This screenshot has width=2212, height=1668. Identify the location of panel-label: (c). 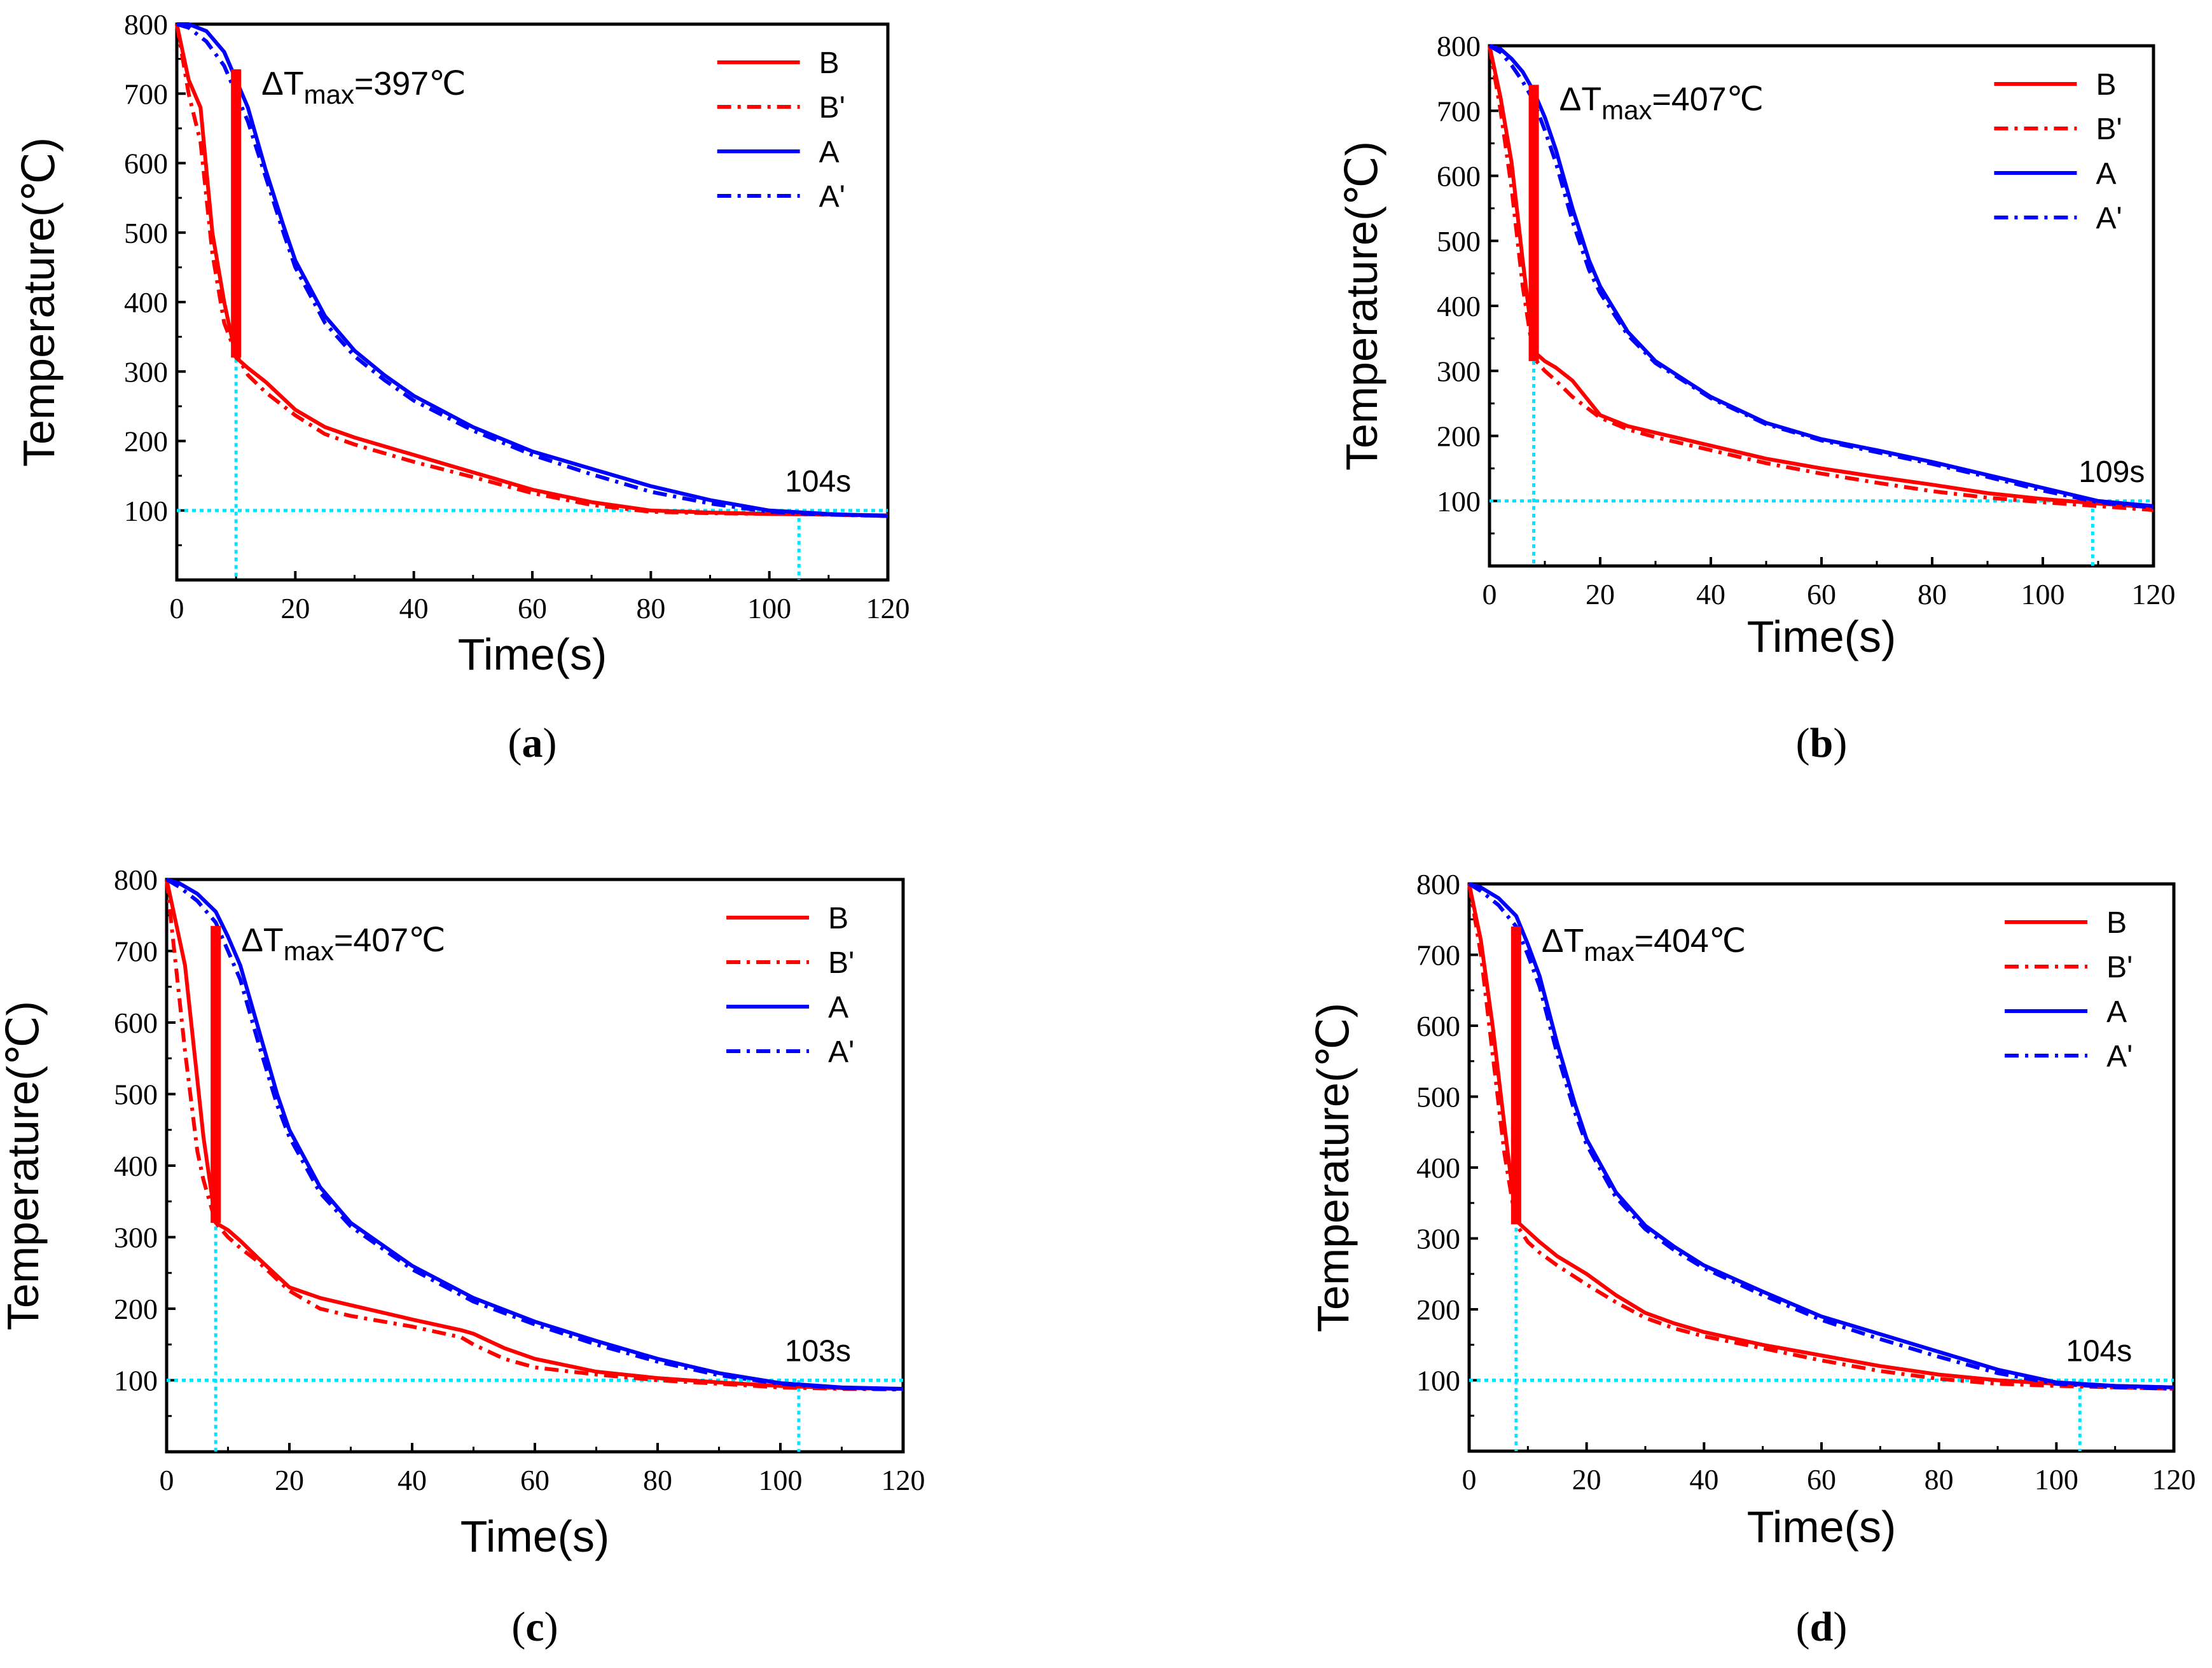
(535, 1627).